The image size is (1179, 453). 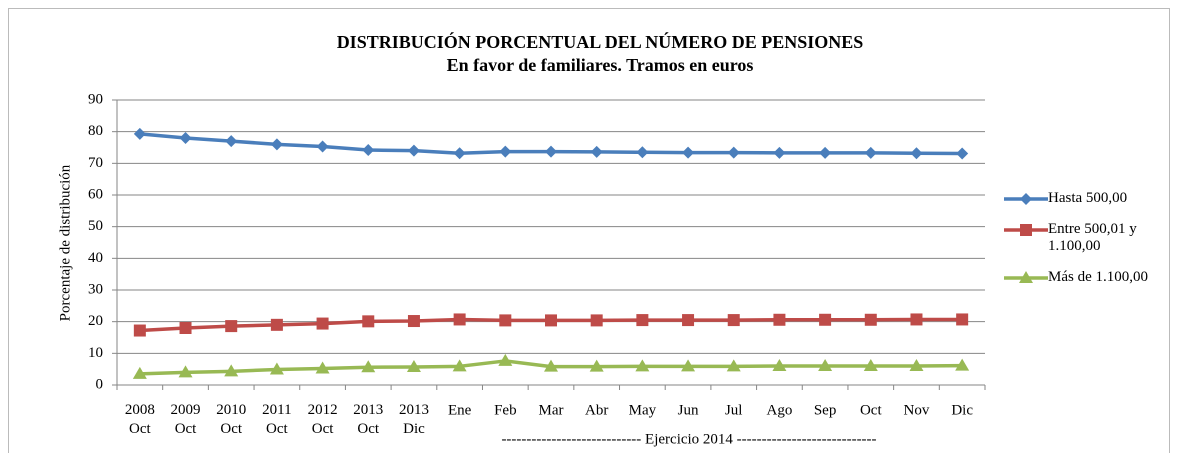 I want to click on y-axis-label: Porcentaje de distribución, so click(x=65, y=242).